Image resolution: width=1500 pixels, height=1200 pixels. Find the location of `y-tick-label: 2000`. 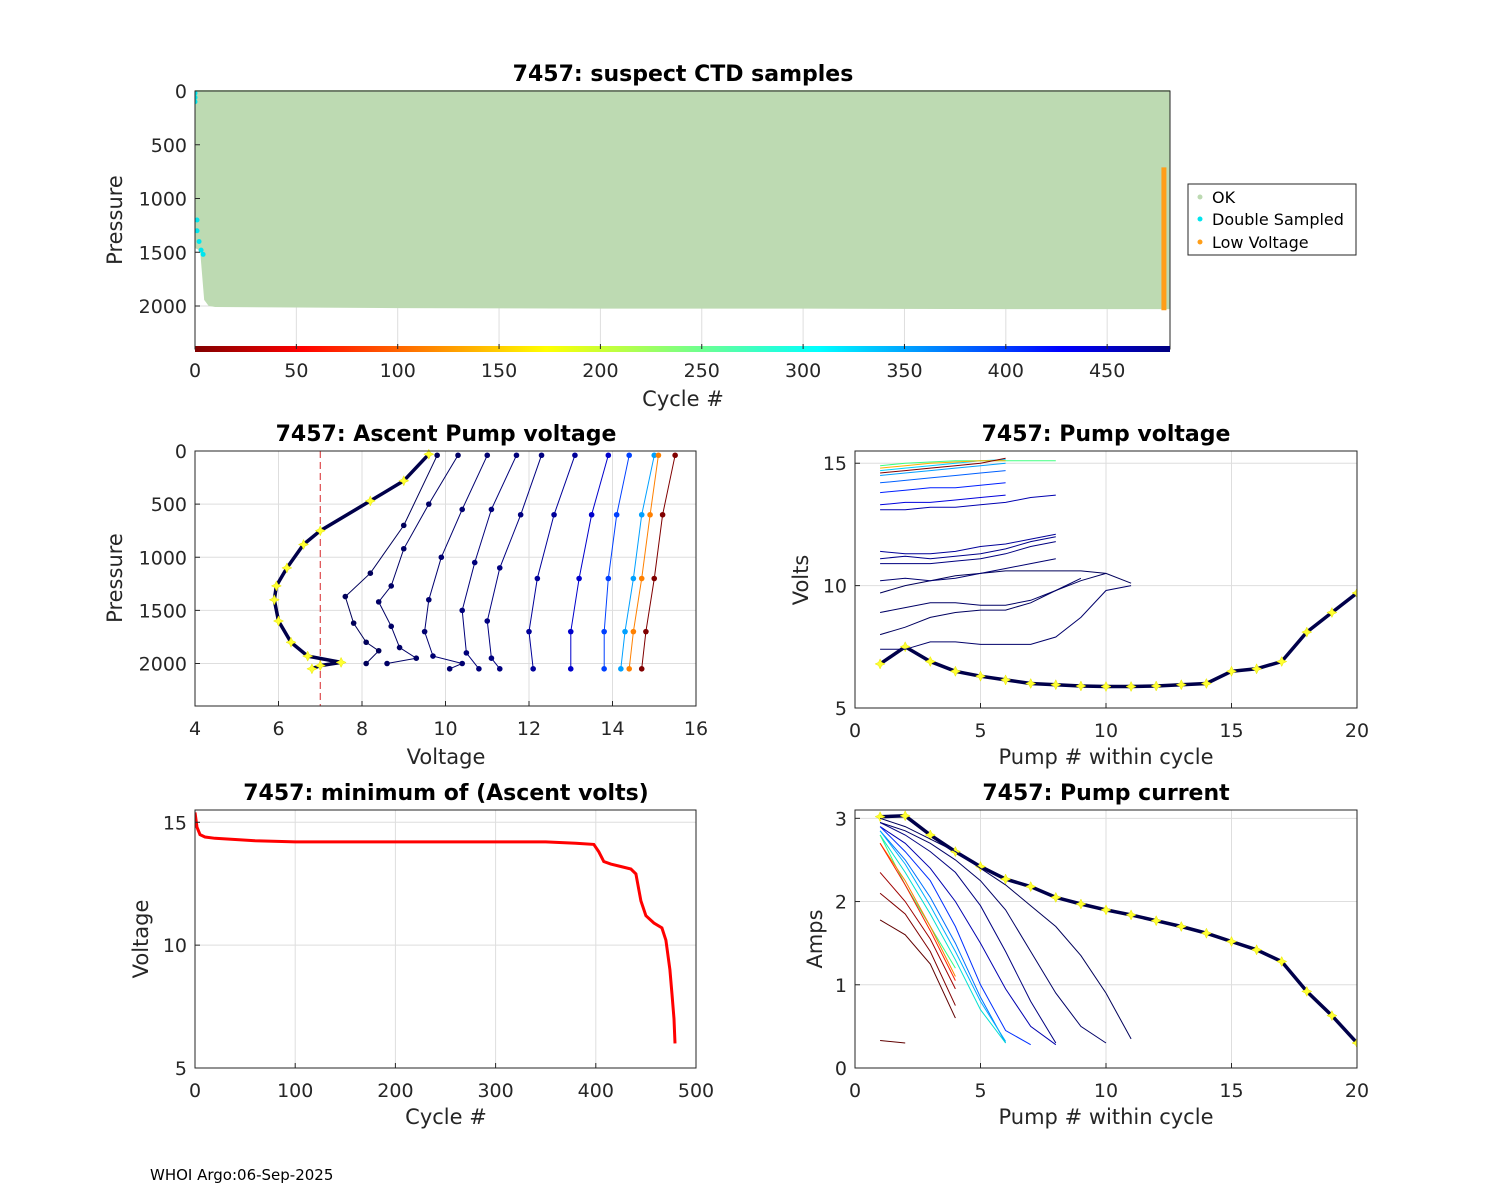

y-tick-label: 2000 is located at coordinates (163, 307).